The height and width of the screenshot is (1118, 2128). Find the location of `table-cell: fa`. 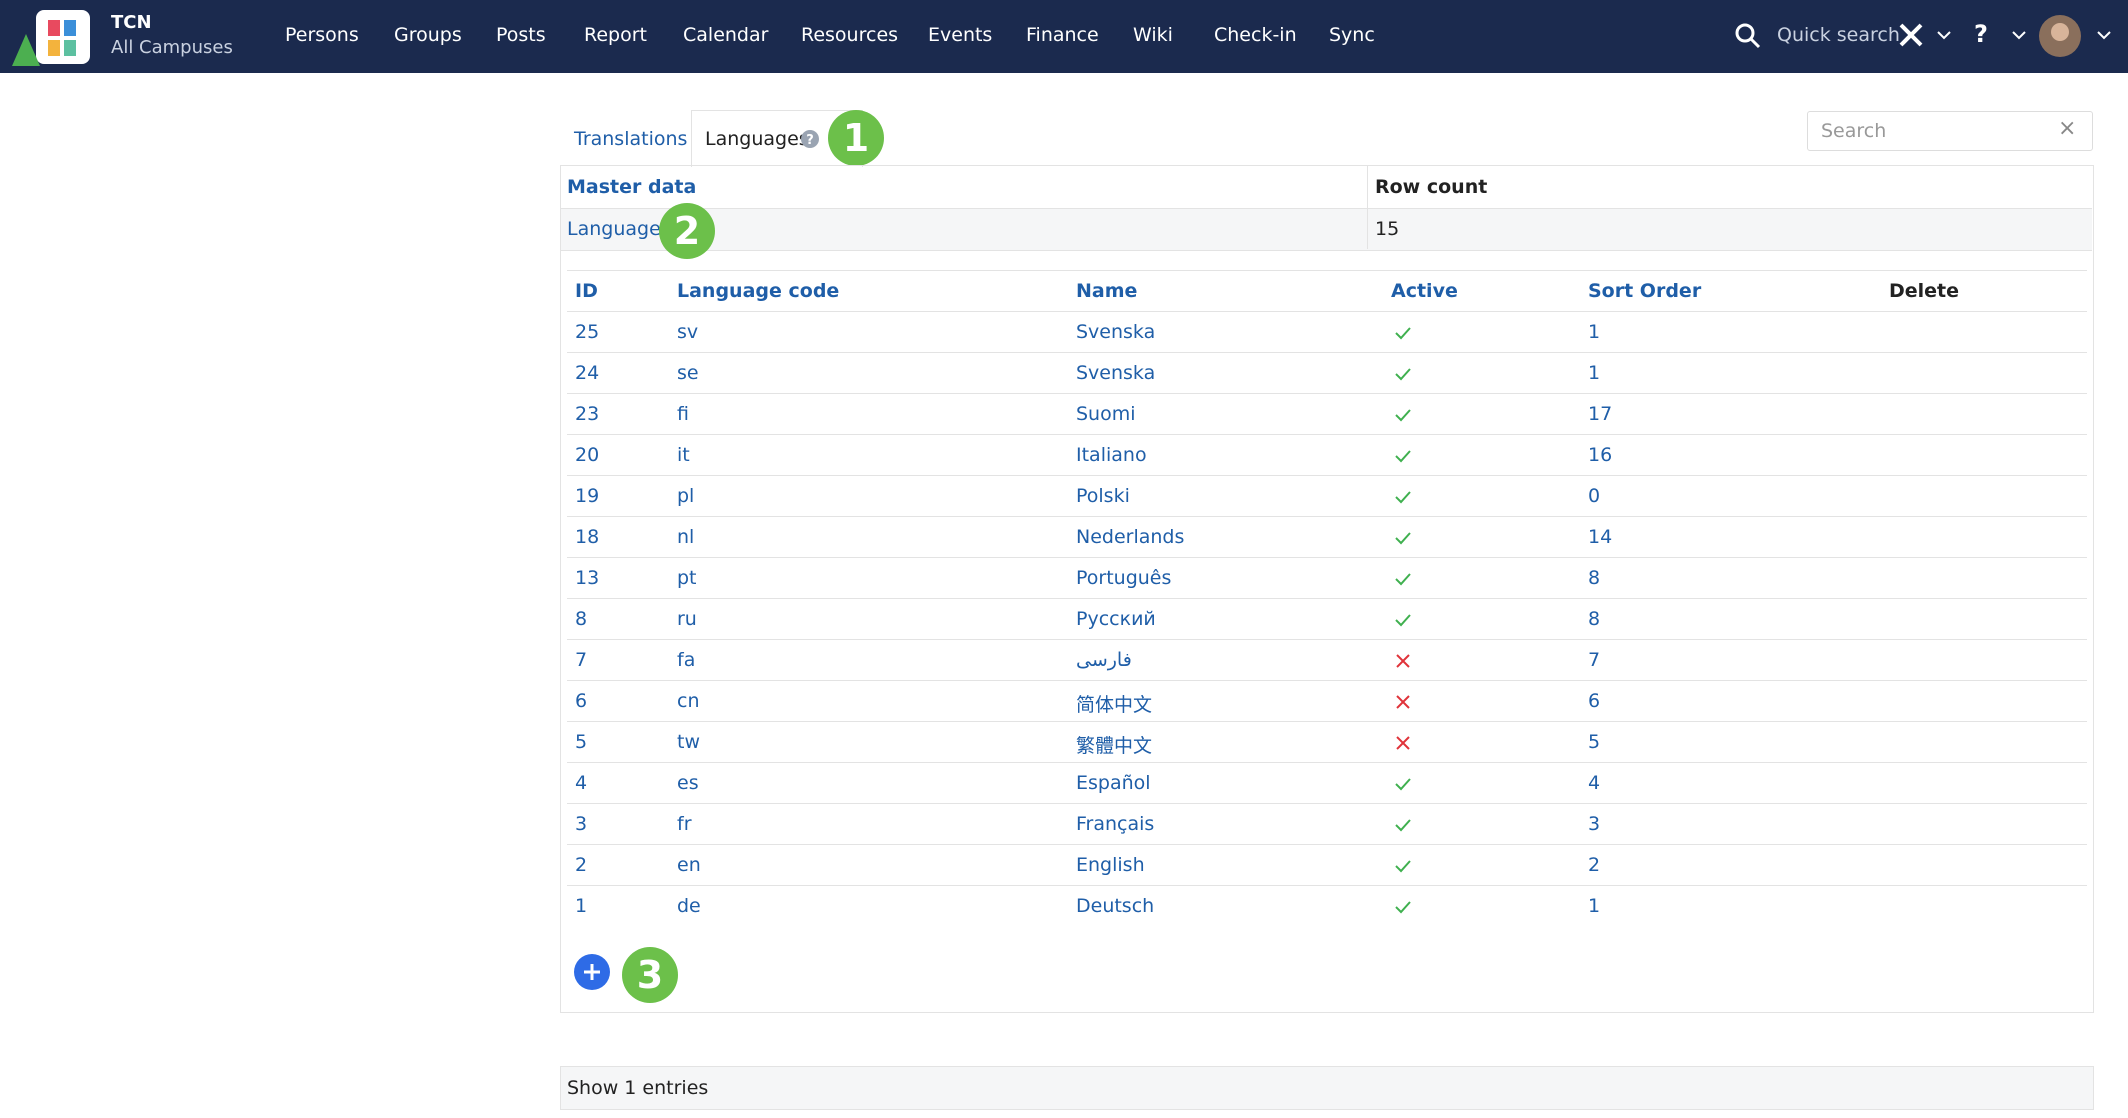

table-cell: fa is located at coordinates (686, 660).